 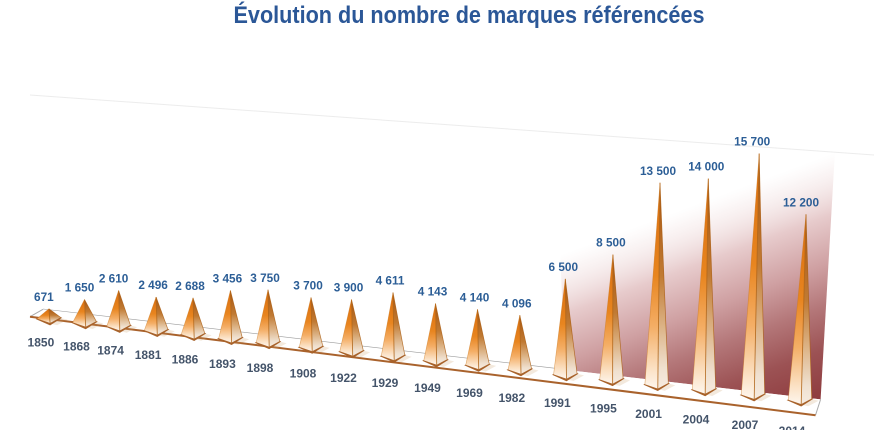 I want to click on svg-text: 671, so click(x=44, y=297).